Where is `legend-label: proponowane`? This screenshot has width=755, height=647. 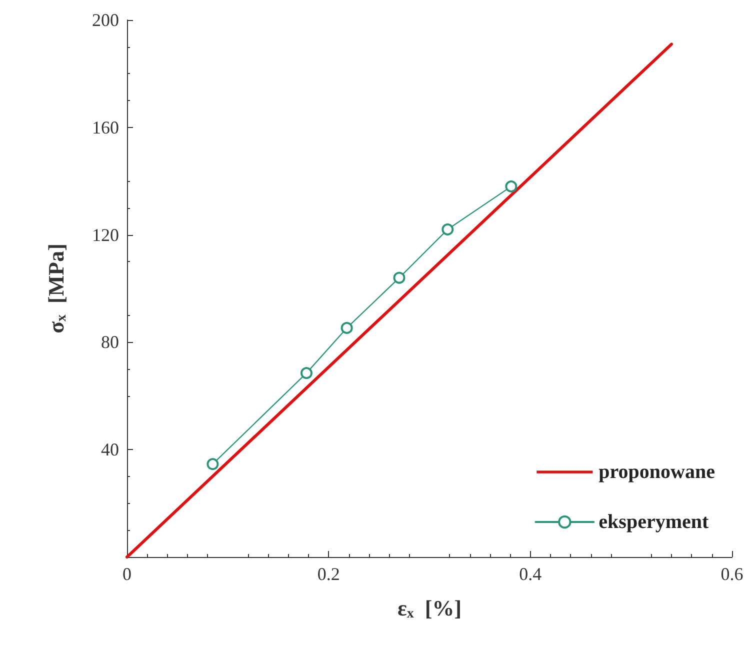 legend-label: proponowane is located at coordinates (657, 472).